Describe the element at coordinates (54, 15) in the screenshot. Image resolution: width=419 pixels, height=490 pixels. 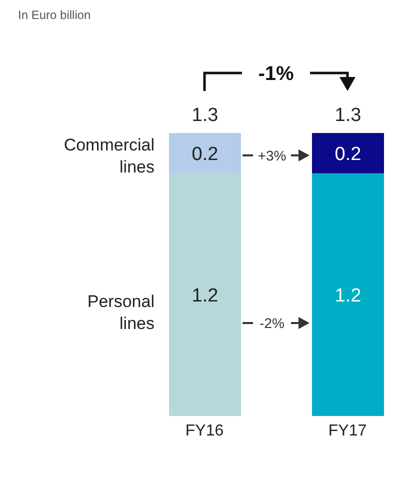
I see `text: In Euro billion` at that location.